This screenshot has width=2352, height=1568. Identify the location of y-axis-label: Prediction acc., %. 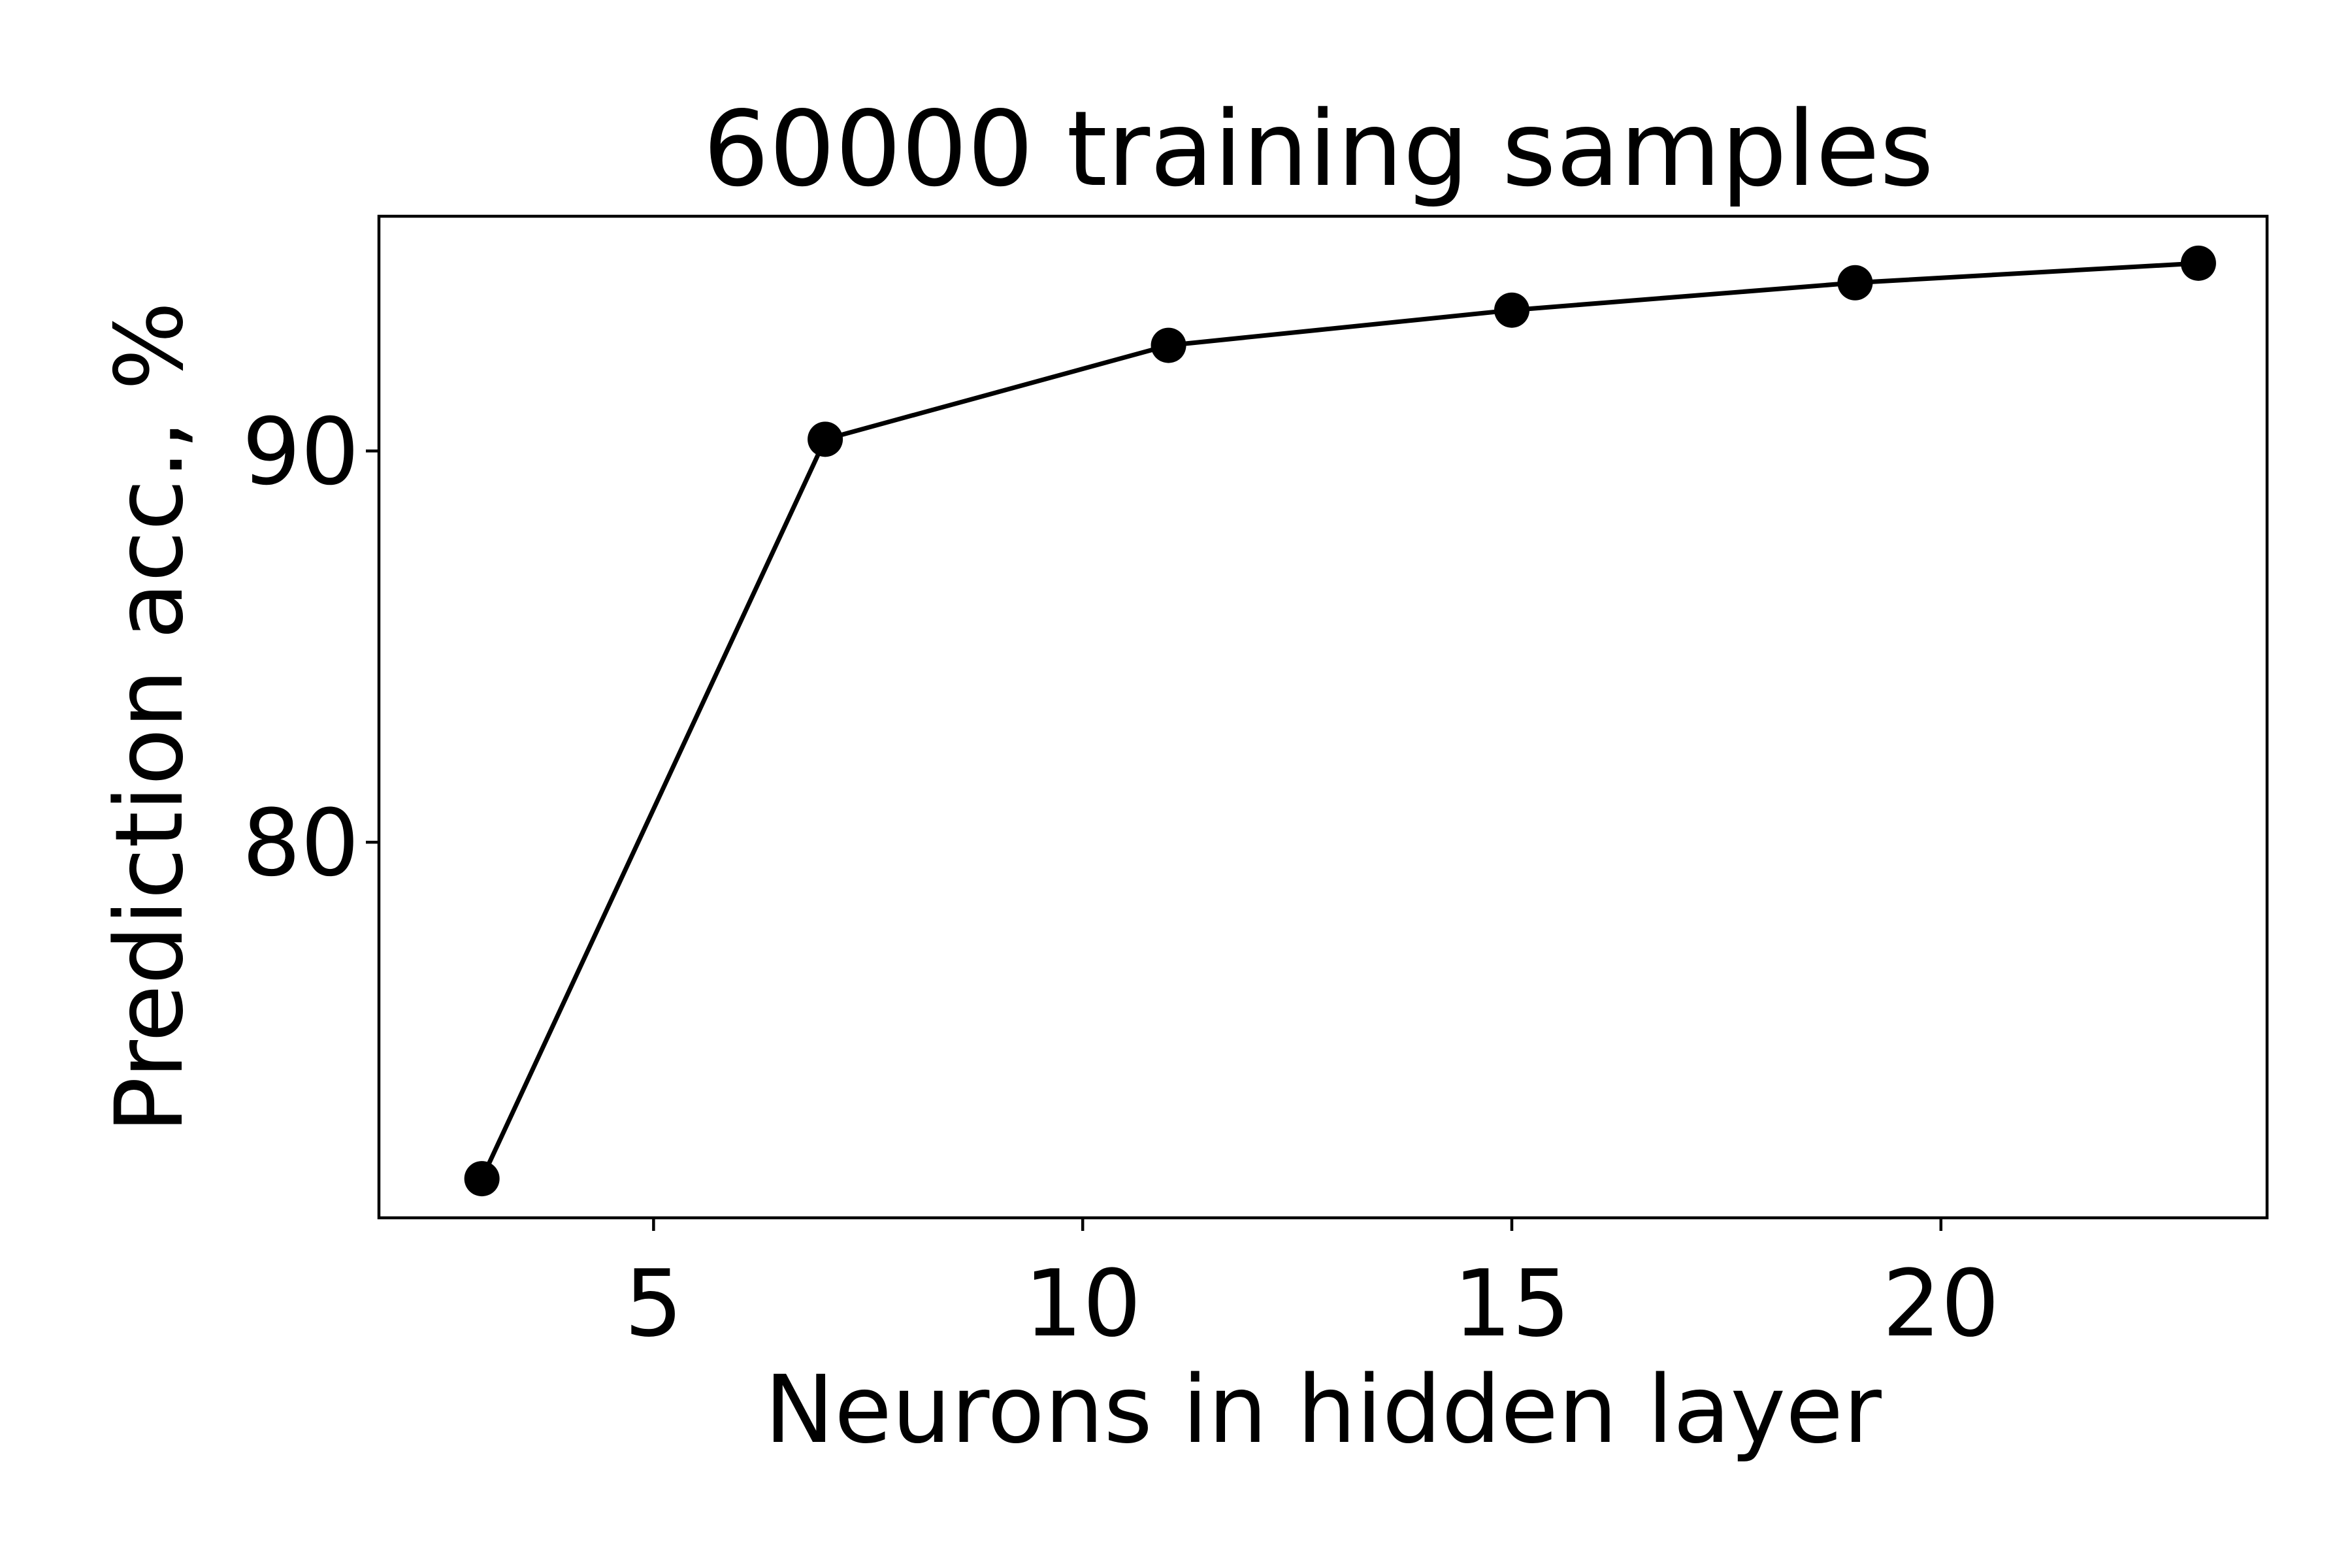
(149, 718).